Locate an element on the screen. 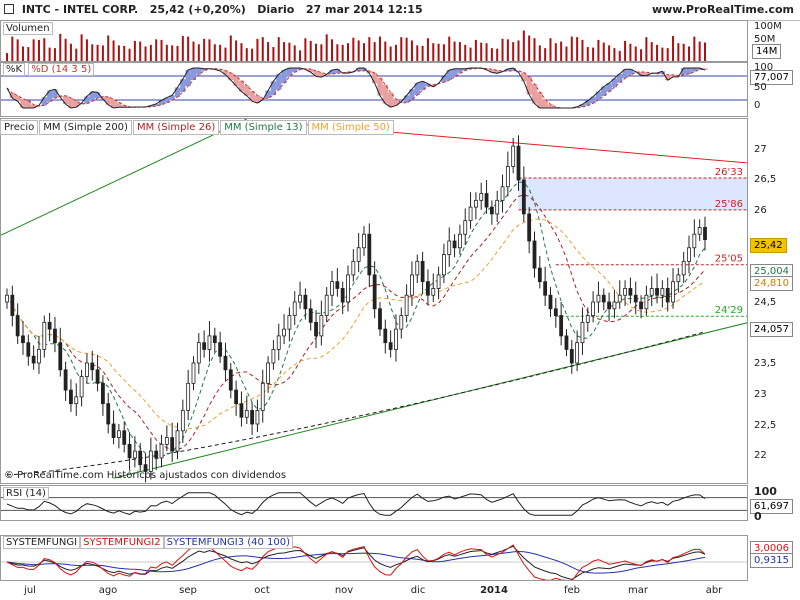 This screenshot has width=800, height=600. stochastic-panel: %K %D (14 3 5) is located at coordinates (374, 89).